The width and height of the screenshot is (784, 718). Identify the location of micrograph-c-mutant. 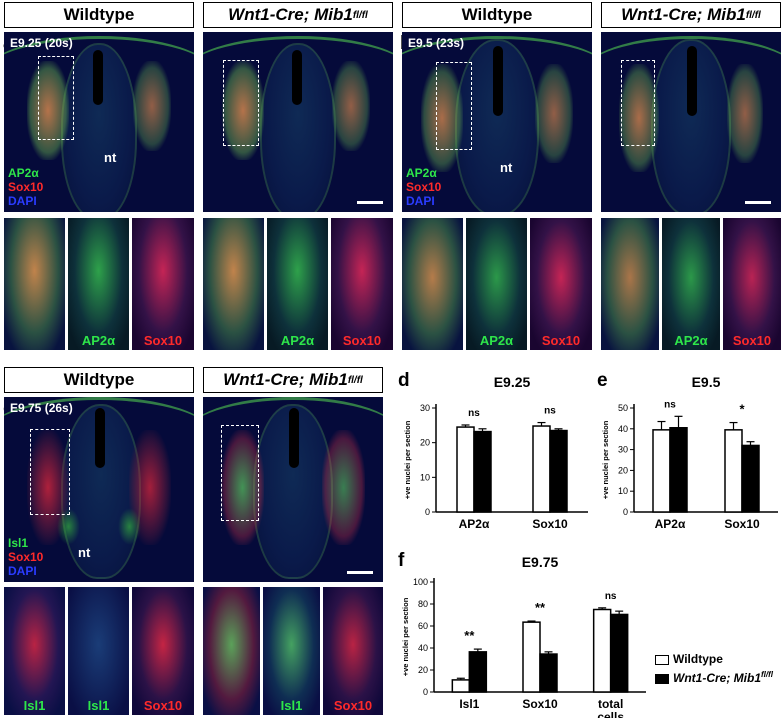
(293, 489).